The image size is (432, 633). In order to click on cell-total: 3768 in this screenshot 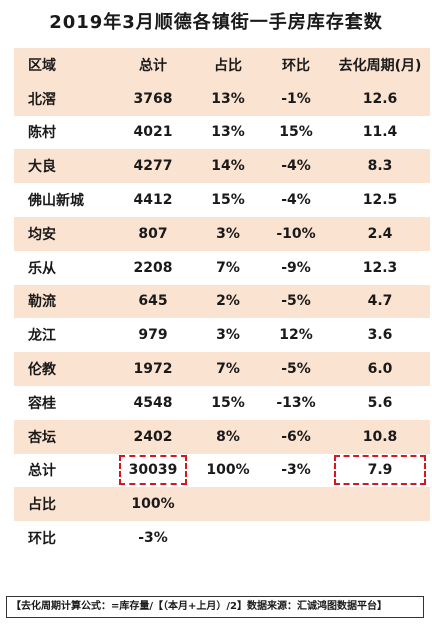, I will do `click(153, 98)`.